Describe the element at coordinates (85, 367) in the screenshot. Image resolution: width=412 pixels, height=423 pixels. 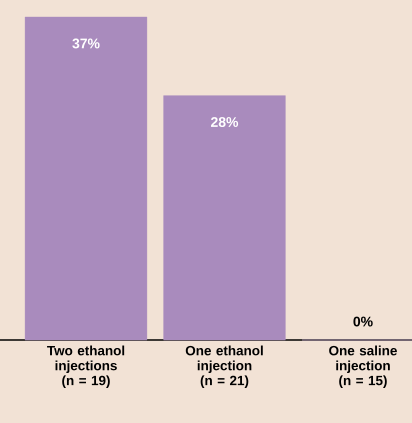
I see `x-tick-label: Two ethanol injections (n = 19)` at that location.